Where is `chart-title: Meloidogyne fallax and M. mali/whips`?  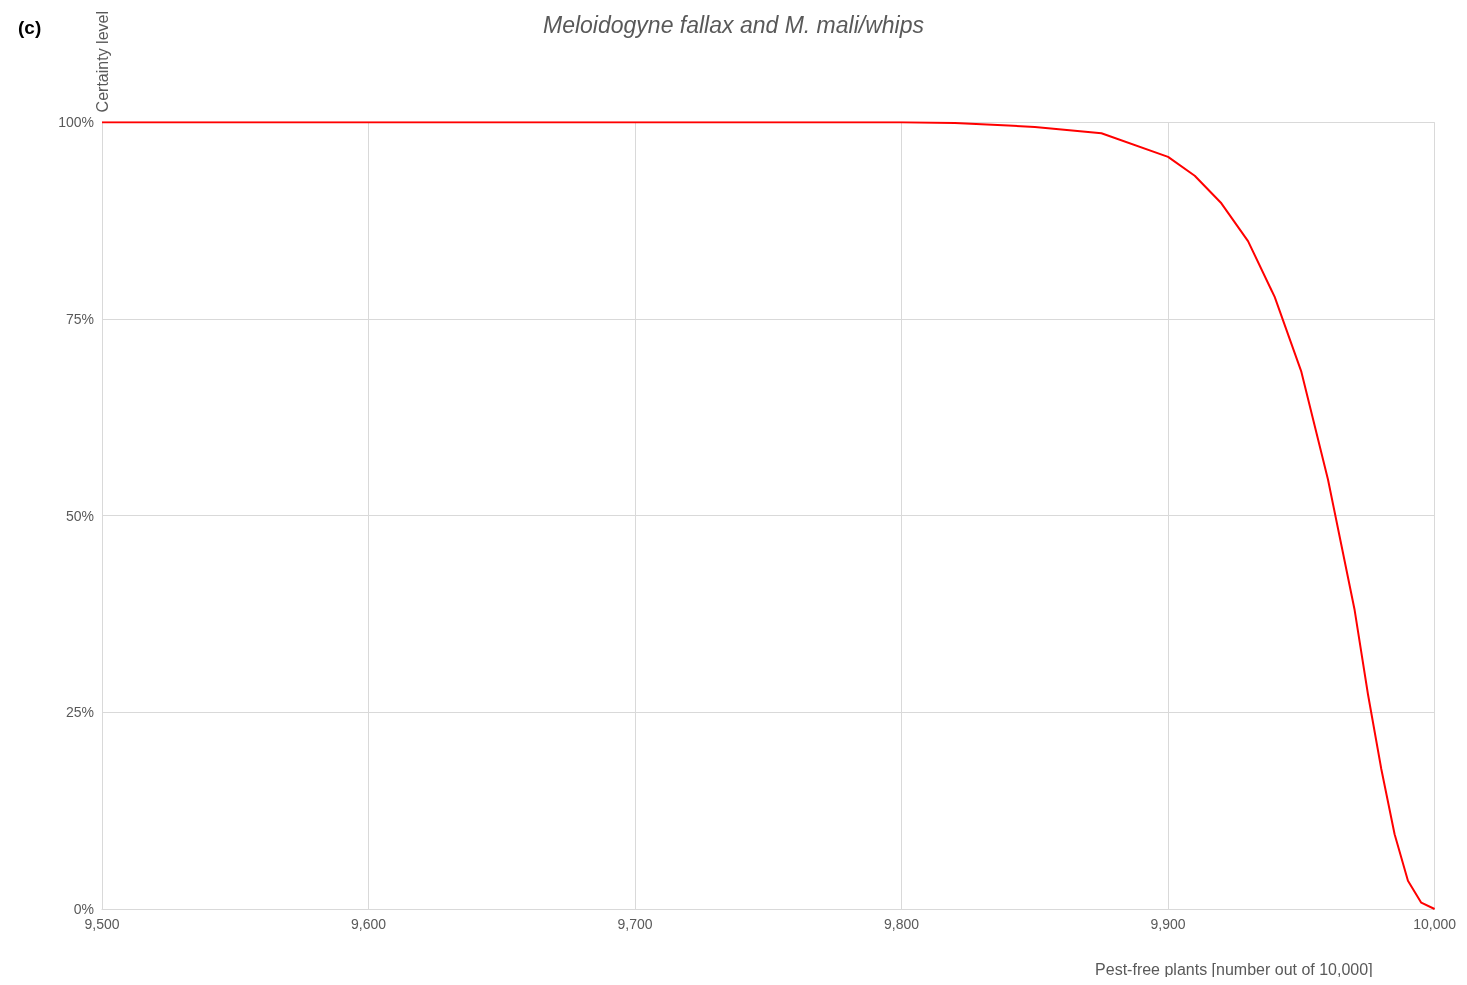 chart-title: Meloidogyne fallax and M. mali/whips is located at coordinates (734, 24).